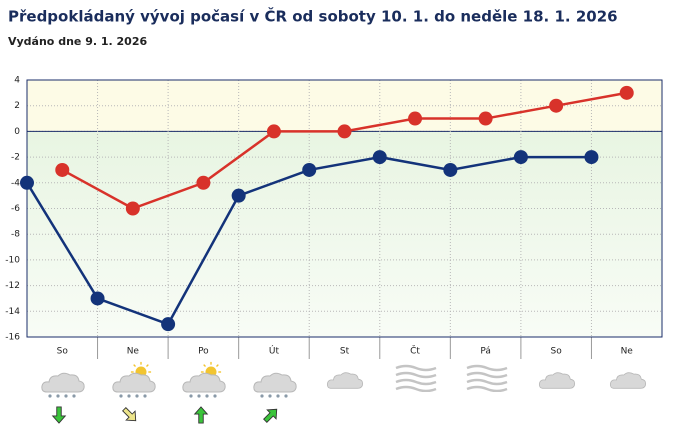 This screenshot has height=437, width=700. What do you see at coordinates (274, 351) in the screenshot?
I see `x-tick-label: Út` at bounding box center [274, 351].